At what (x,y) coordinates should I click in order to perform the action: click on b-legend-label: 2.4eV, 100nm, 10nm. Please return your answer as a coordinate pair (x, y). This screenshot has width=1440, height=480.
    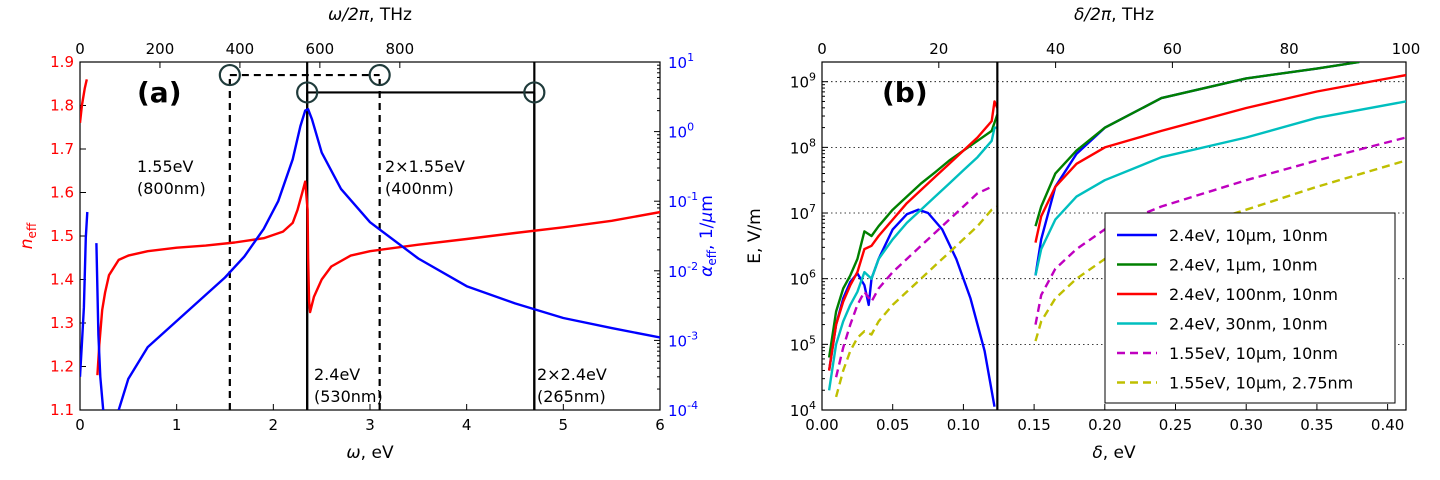
    Looking at the image, I should click on (1253, 294).